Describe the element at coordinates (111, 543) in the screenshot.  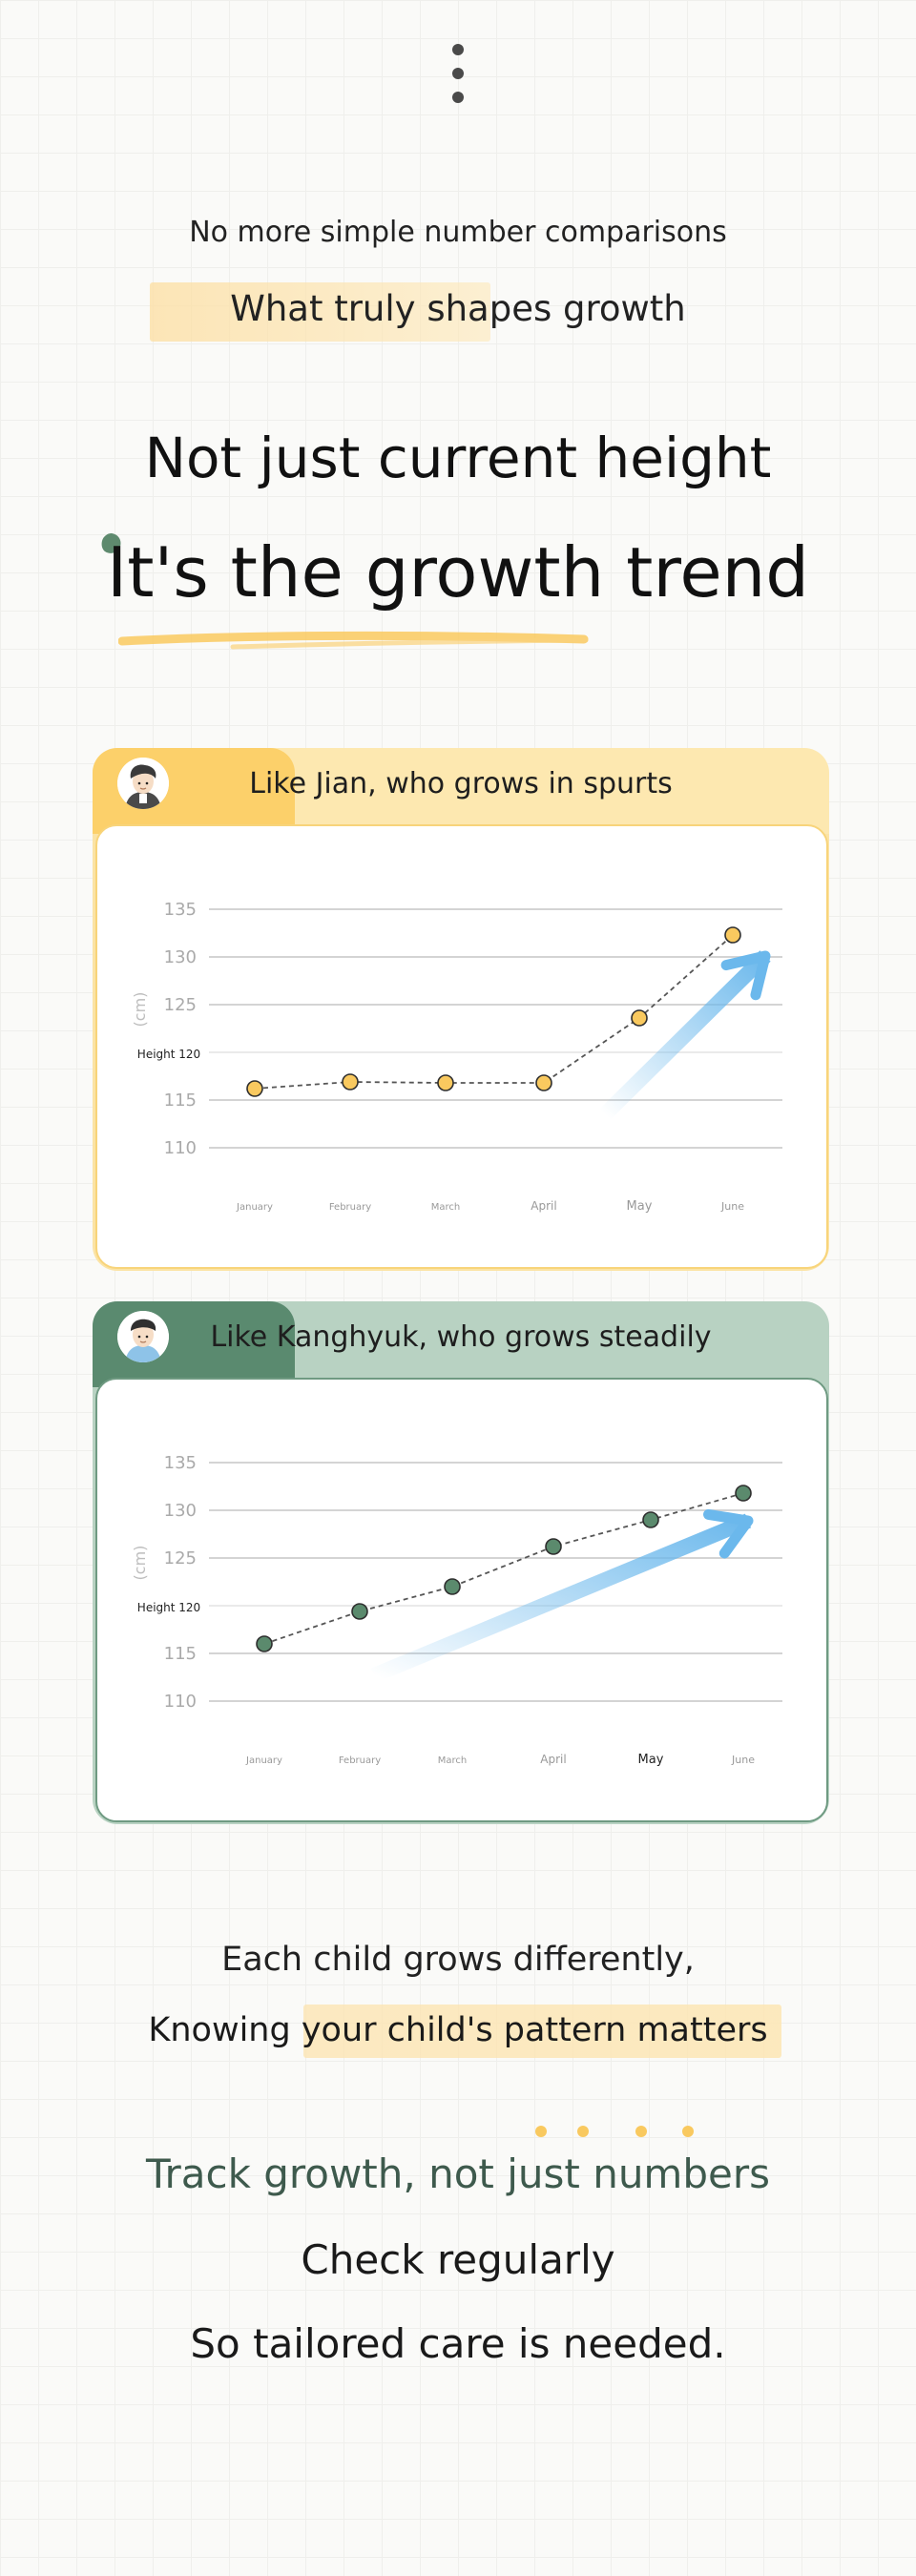
I see `leaf-dot-icon` at that location.